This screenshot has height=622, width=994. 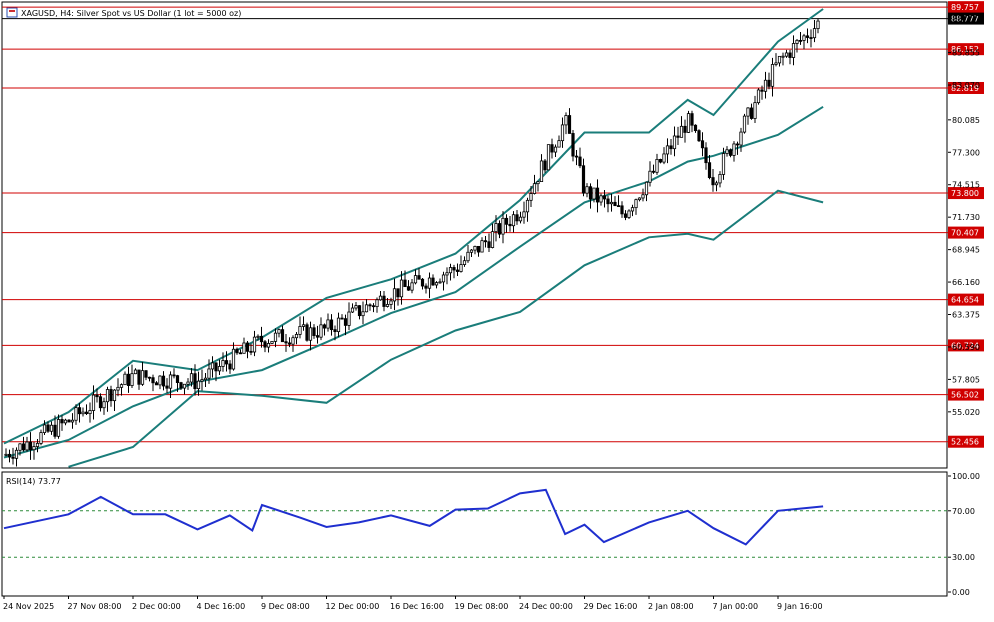 I want to click on chart-window-icon-bar, so click(x=12, y=11).